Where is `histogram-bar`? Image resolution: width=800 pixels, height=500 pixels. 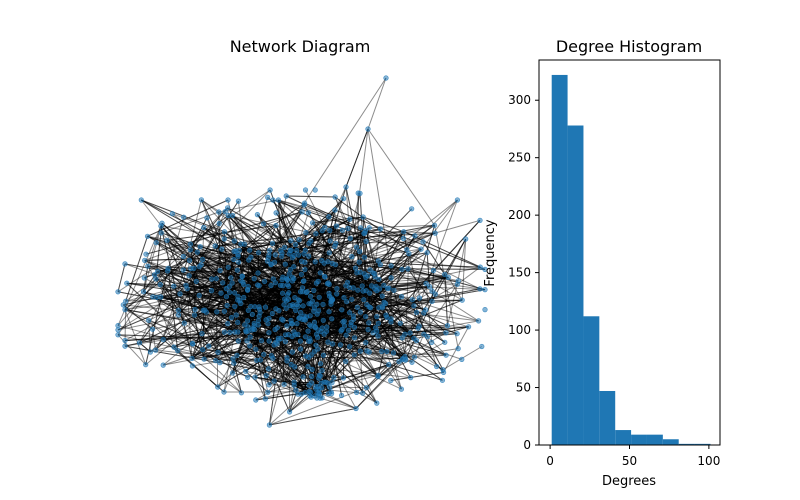
histogram-bar is located at coordinates (559, 259).